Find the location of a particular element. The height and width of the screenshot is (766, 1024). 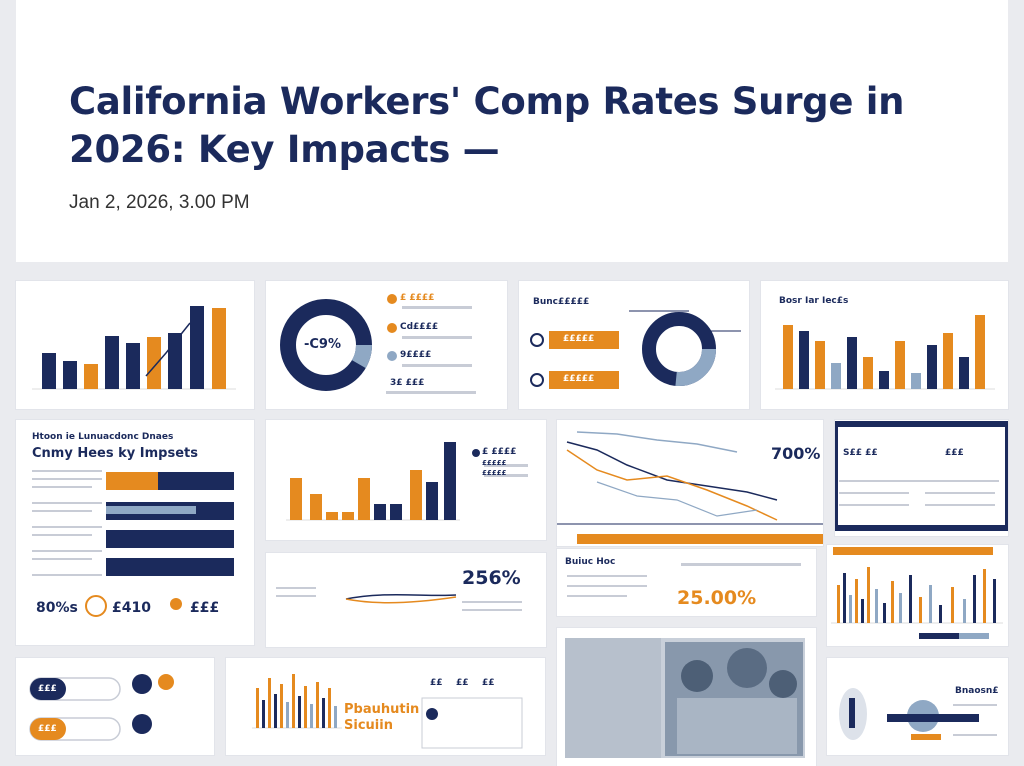

big-stat-value: 25.00% is located at coordinates (717, 598).